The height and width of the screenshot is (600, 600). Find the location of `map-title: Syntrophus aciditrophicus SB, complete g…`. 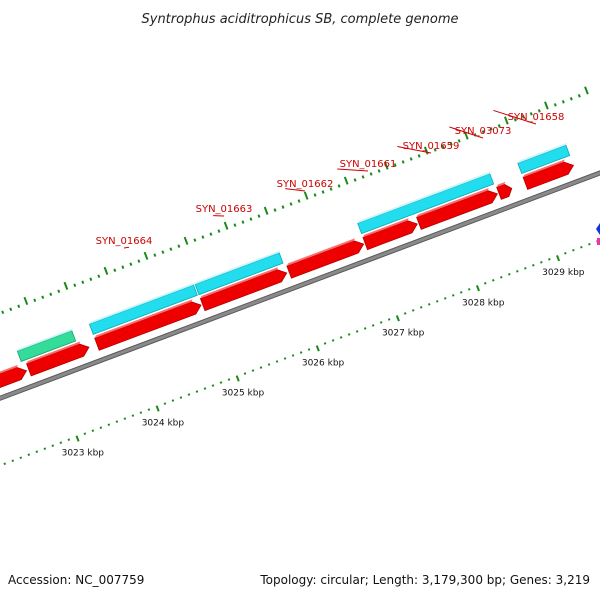

map-title: Syntrophus aciditrophicus SB, complete g… is located at coordinates (300, 19).